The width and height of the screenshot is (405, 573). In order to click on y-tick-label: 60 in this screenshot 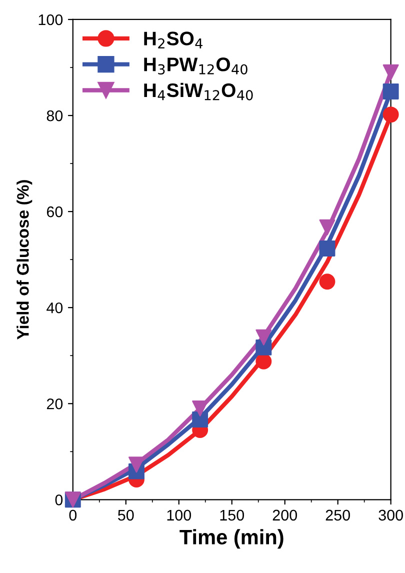, I will do `click(54, 212)`.